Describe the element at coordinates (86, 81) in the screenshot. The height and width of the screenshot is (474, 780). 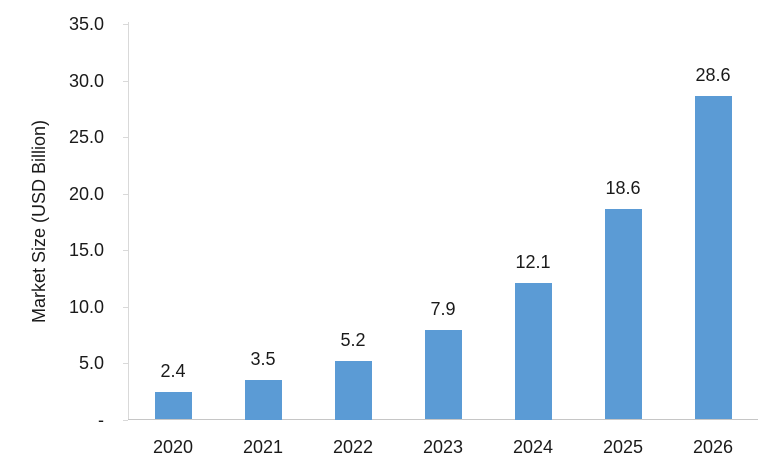
I see `y-axis-tick-label: 30.0` at that location.